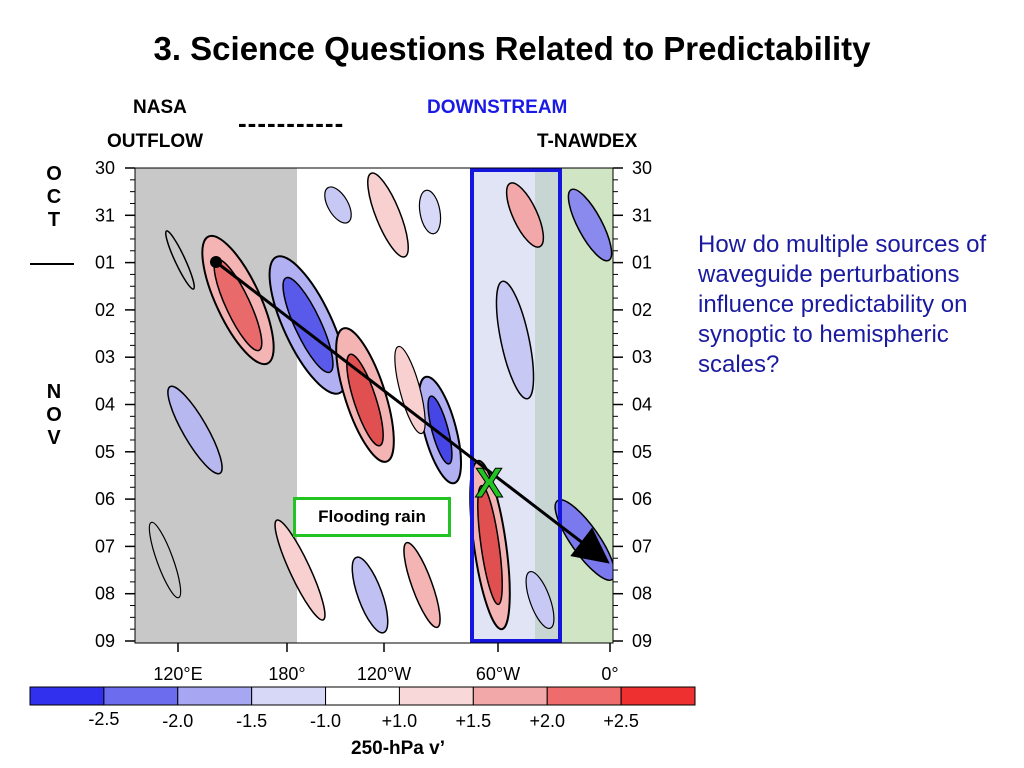 The height and width of the screenshot is (768, 1024). I want to click on month-letter: T, so click(54, 220).